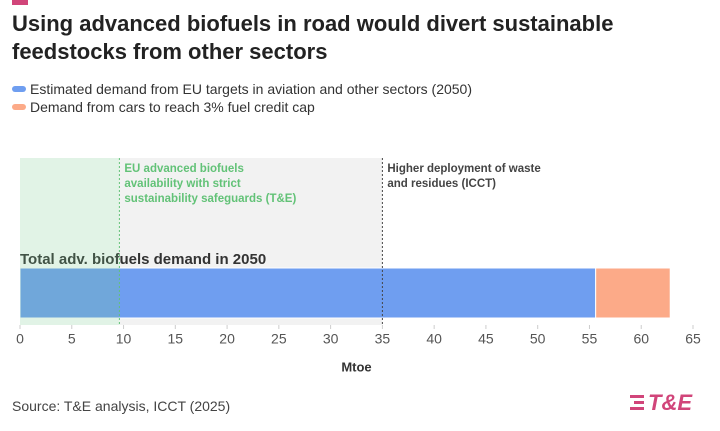 The image size is (720, 431). Describe the element at coordinates (279, 339) in the screenshot. I see `x-tick-label: 25` at that location.